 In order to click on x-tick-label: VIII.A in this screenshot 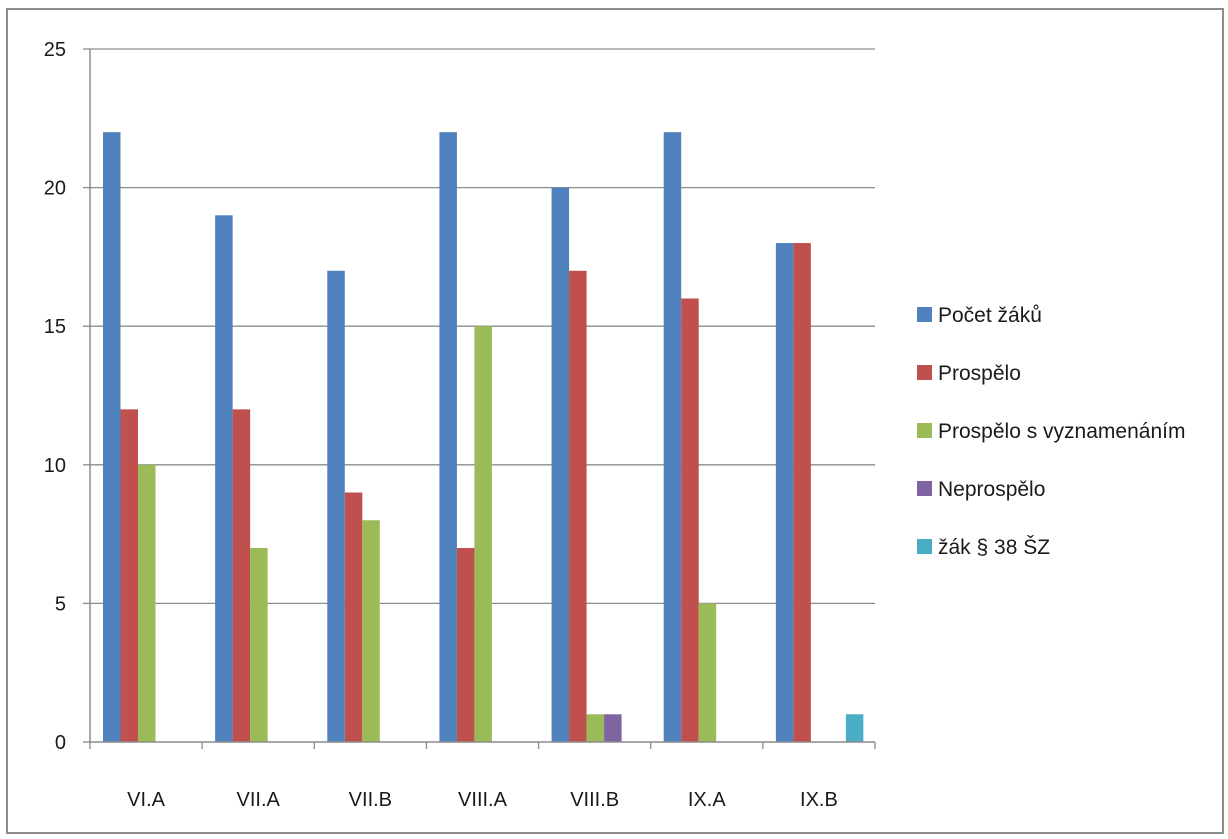, I will do `click(483, 800)`.